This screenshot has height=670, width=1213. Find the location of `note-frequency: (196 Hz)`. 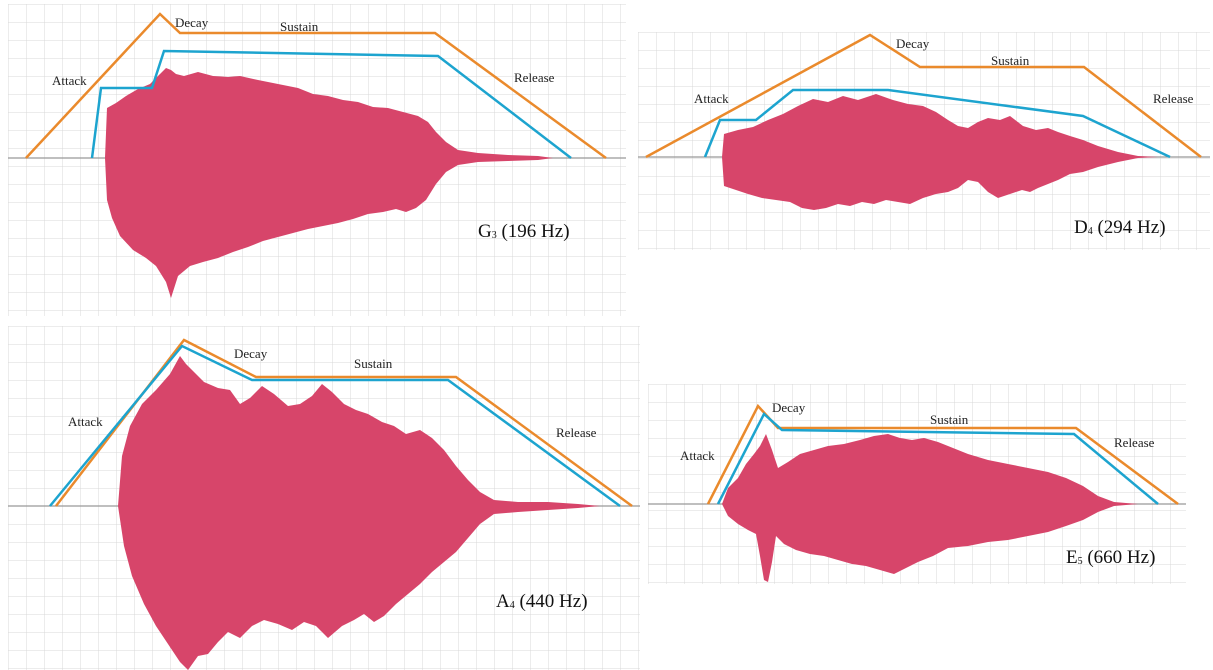

note-frequency: (196 Hz) is located at coordinates (535, 231).